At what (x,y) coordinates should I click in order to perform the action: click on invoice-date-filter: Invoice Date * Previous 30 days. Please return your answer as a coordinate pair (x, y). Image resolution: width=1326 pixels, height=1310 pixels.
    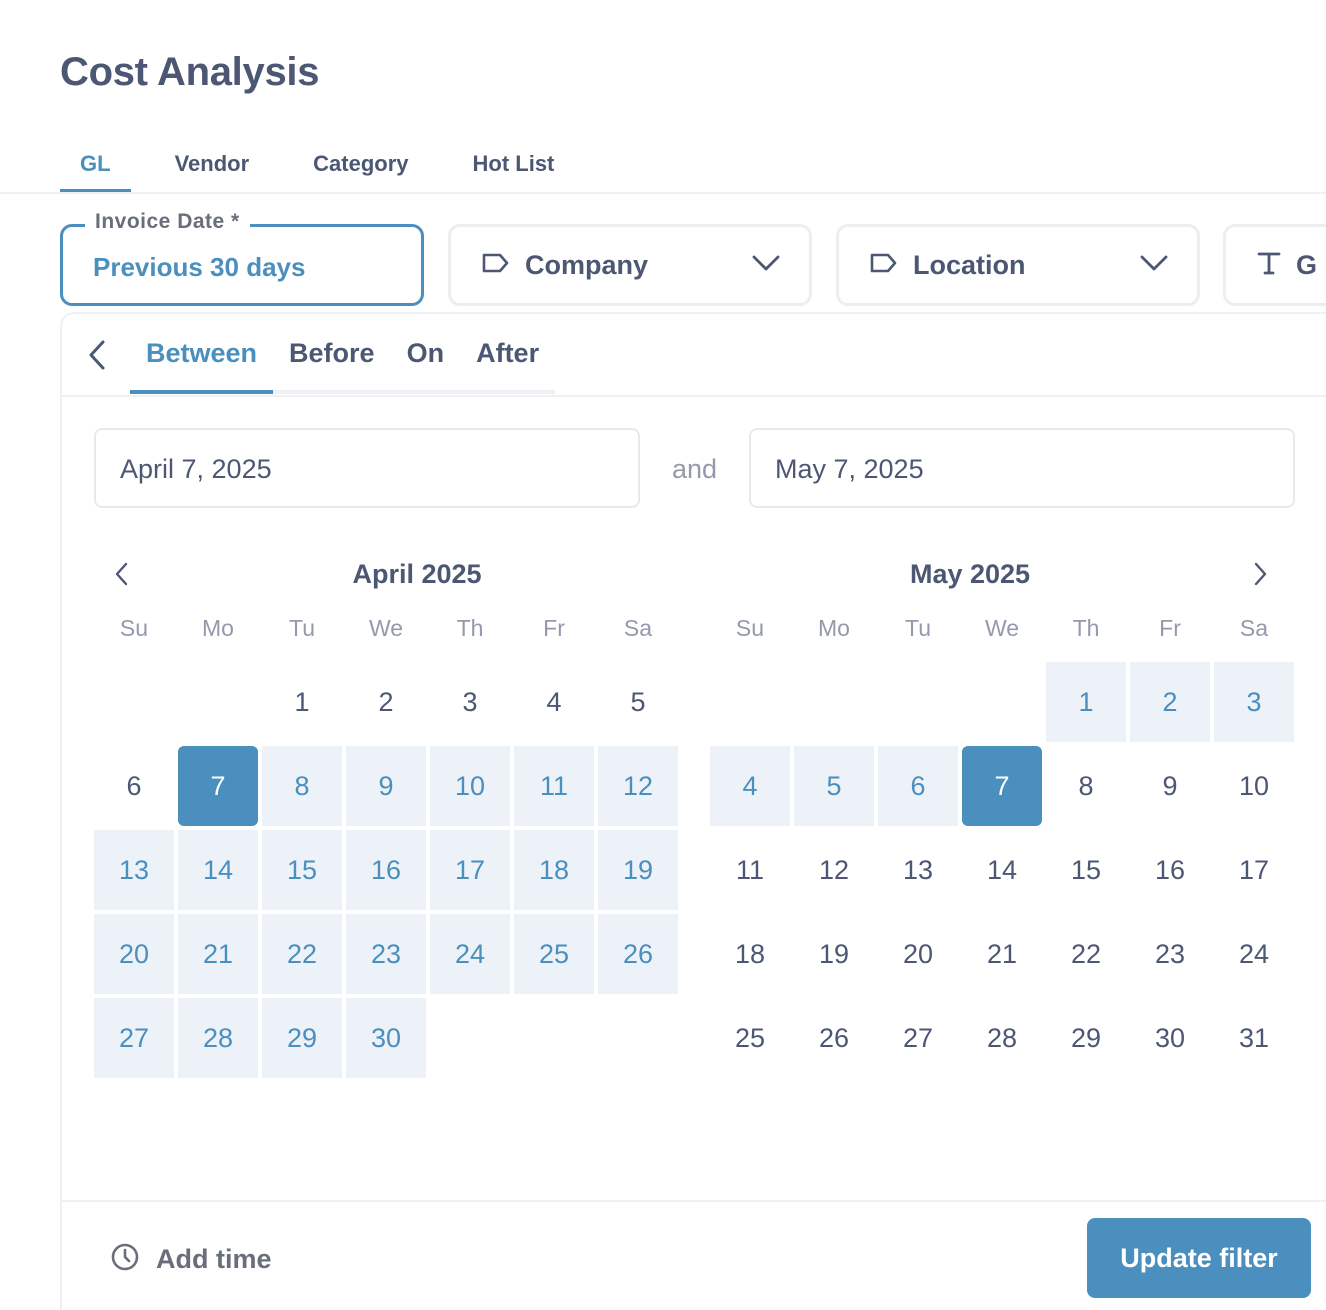
    Looking at the image, I should click on (242, 258).